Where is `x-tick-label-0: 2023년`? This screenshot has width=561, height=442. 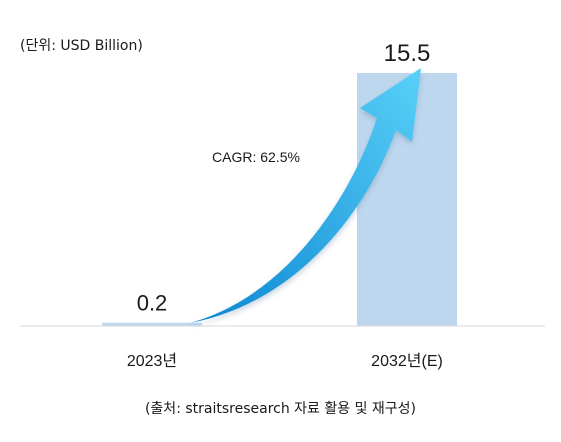
x-tick-label-0: 2023년 is located at coordinates (152, 361).